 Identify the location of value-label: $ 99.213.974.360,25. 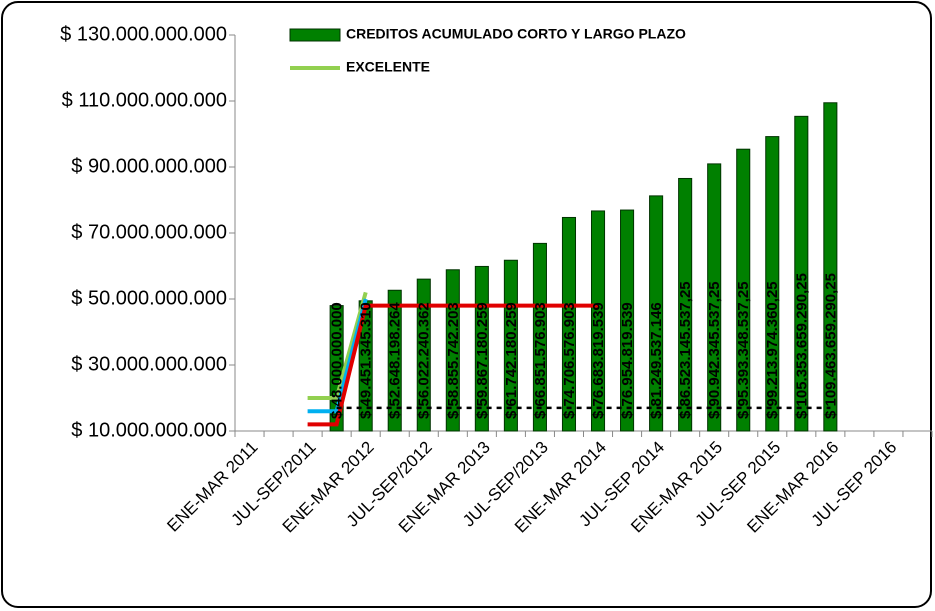
(772, 350).